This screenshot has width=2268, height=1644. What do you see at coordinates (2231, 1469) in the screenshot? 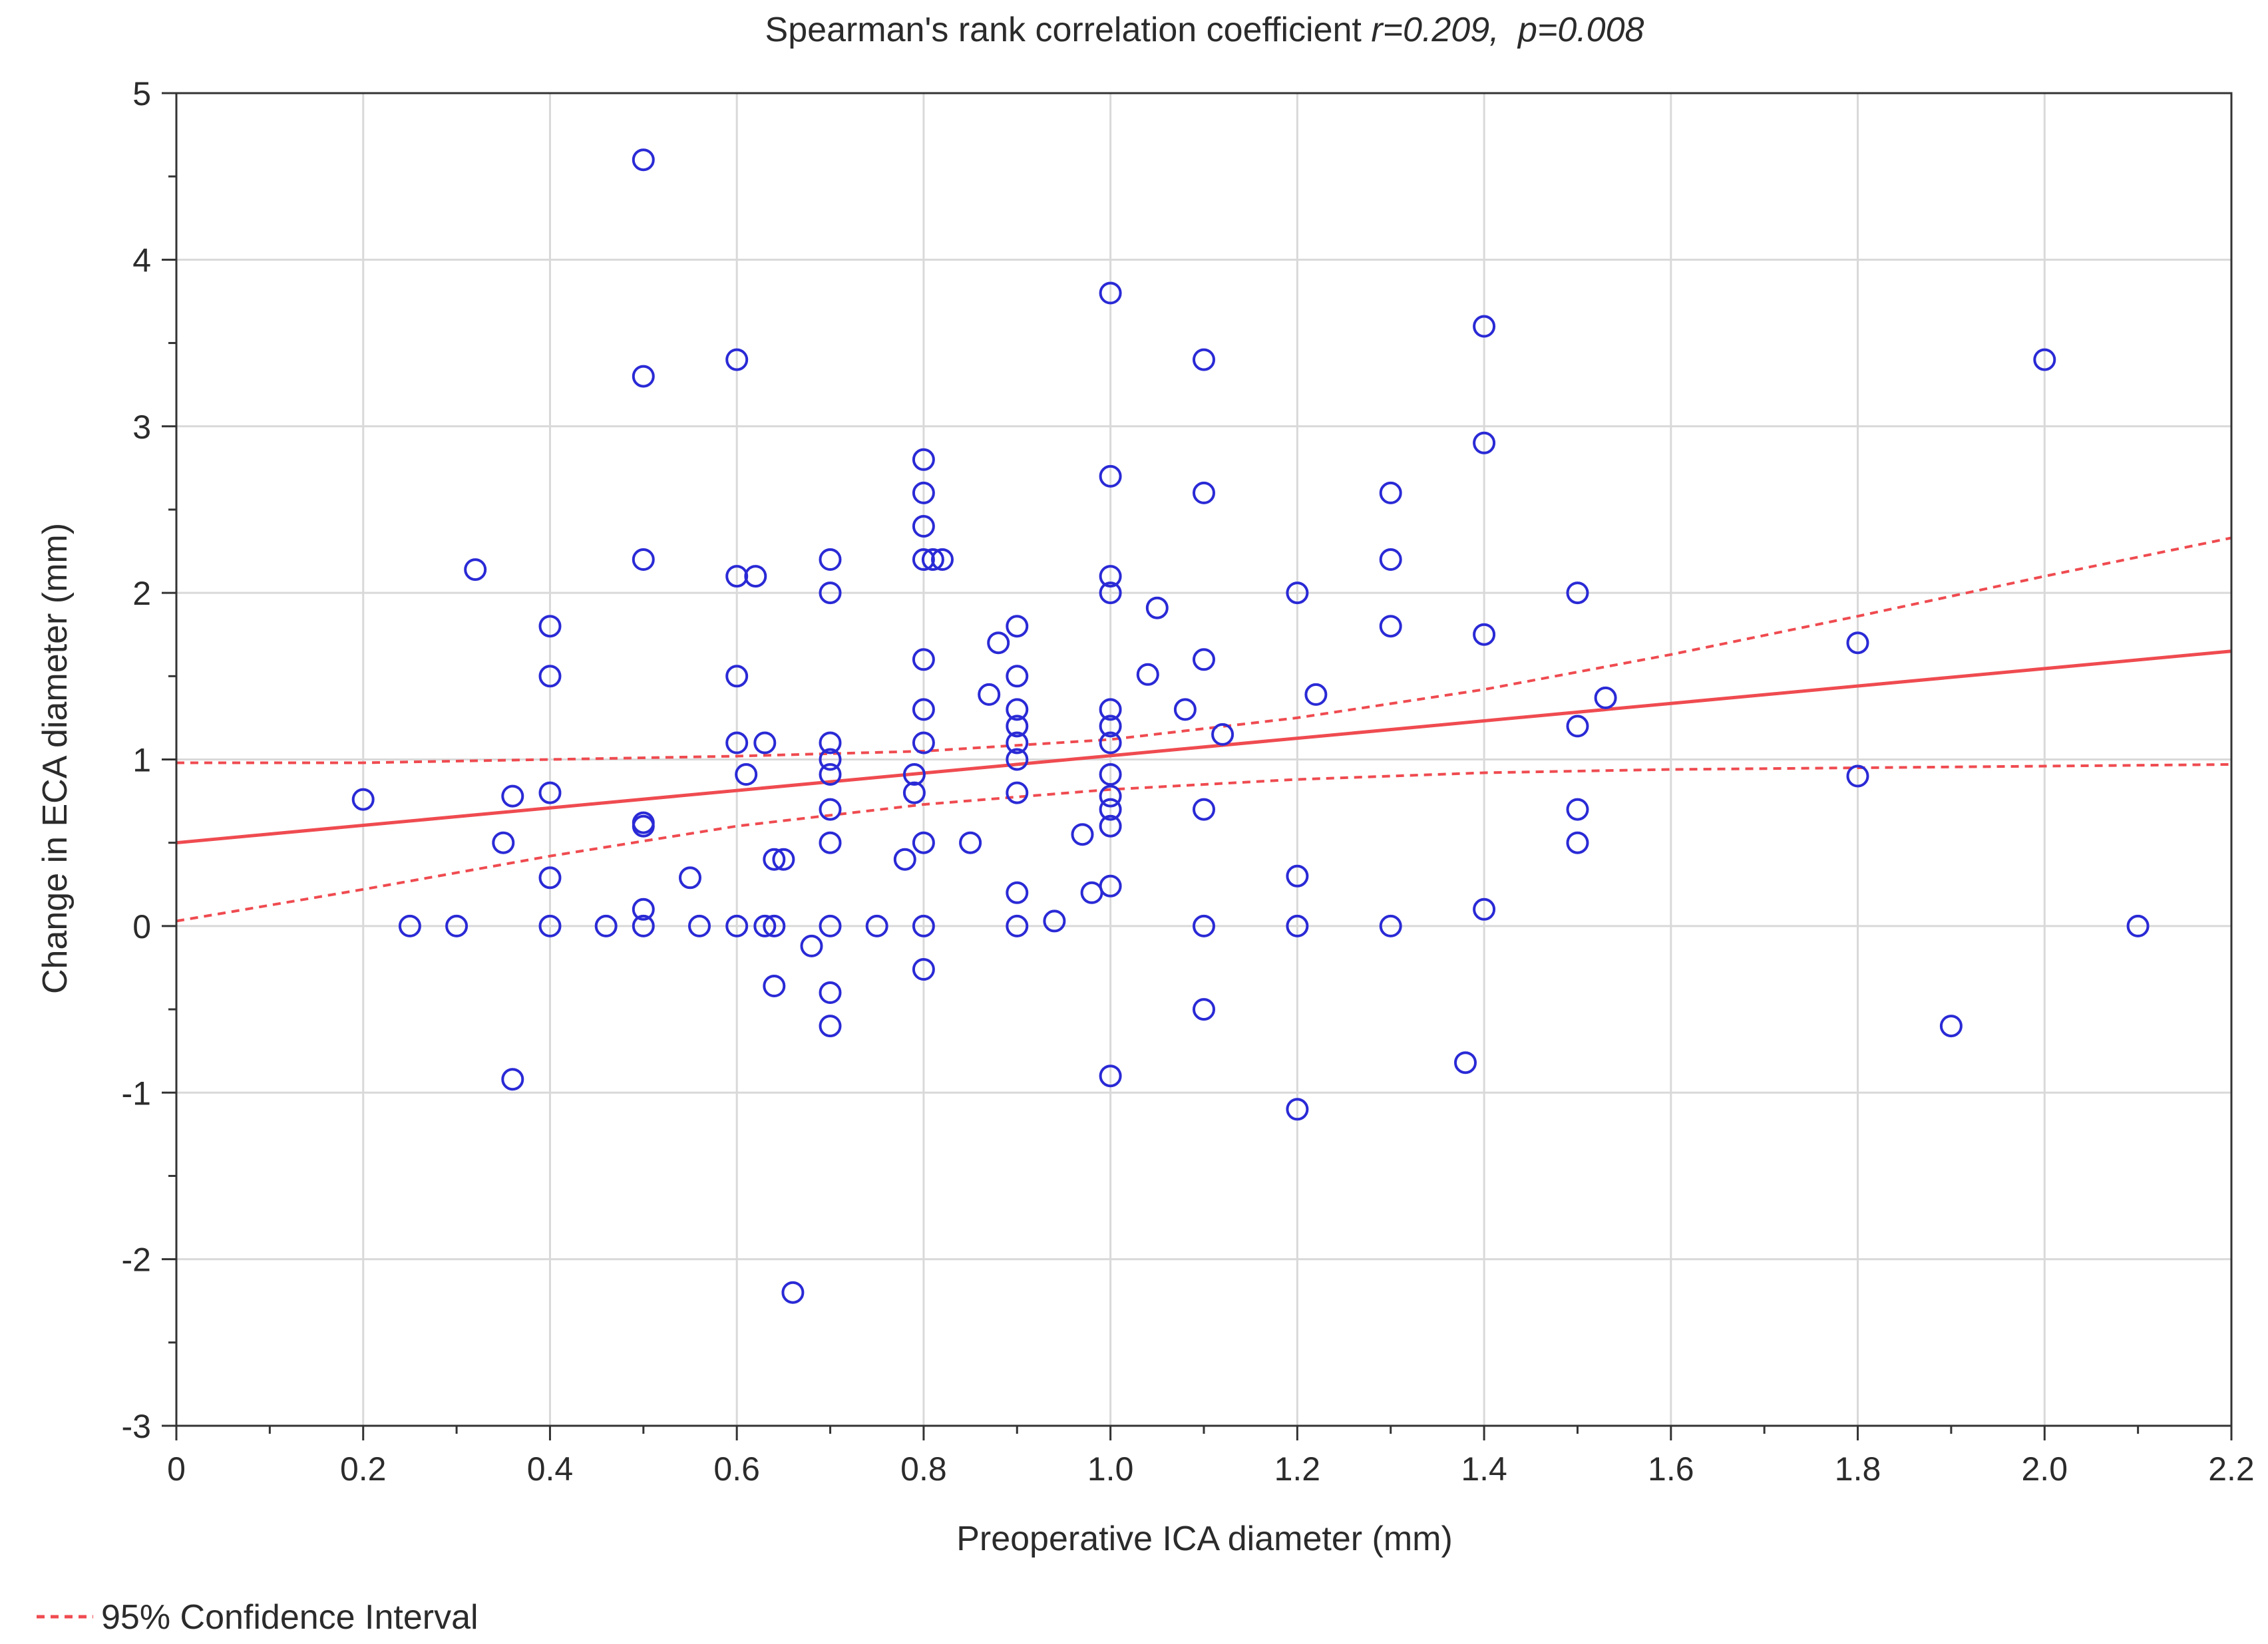
I see `x-tick-label: 2.2` at bounding box center [2231, 1469].